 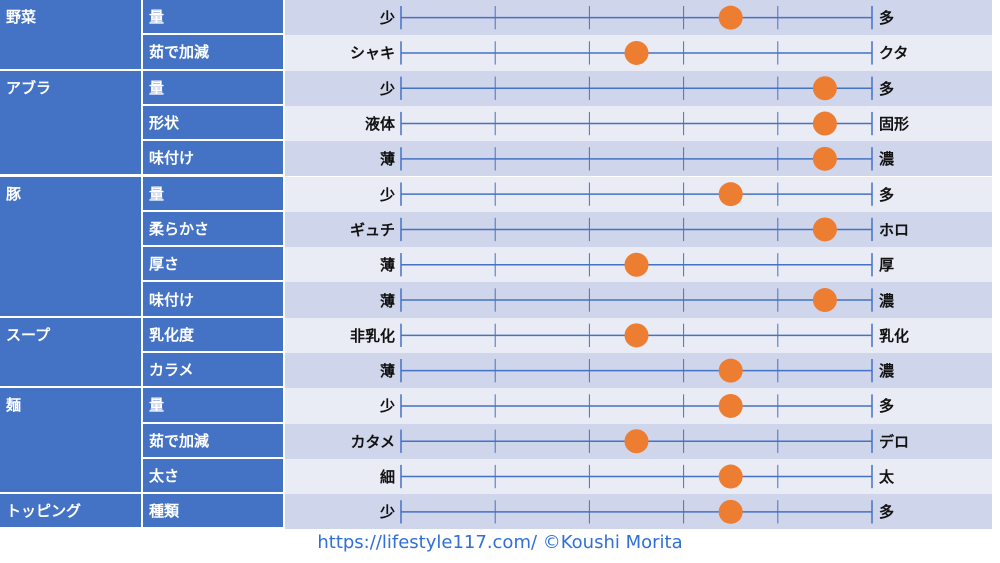 What do you see at coordinates (894, 229) in the screenshot?
I see `high-end-label: ホロ` at bounding box center [894, 229].